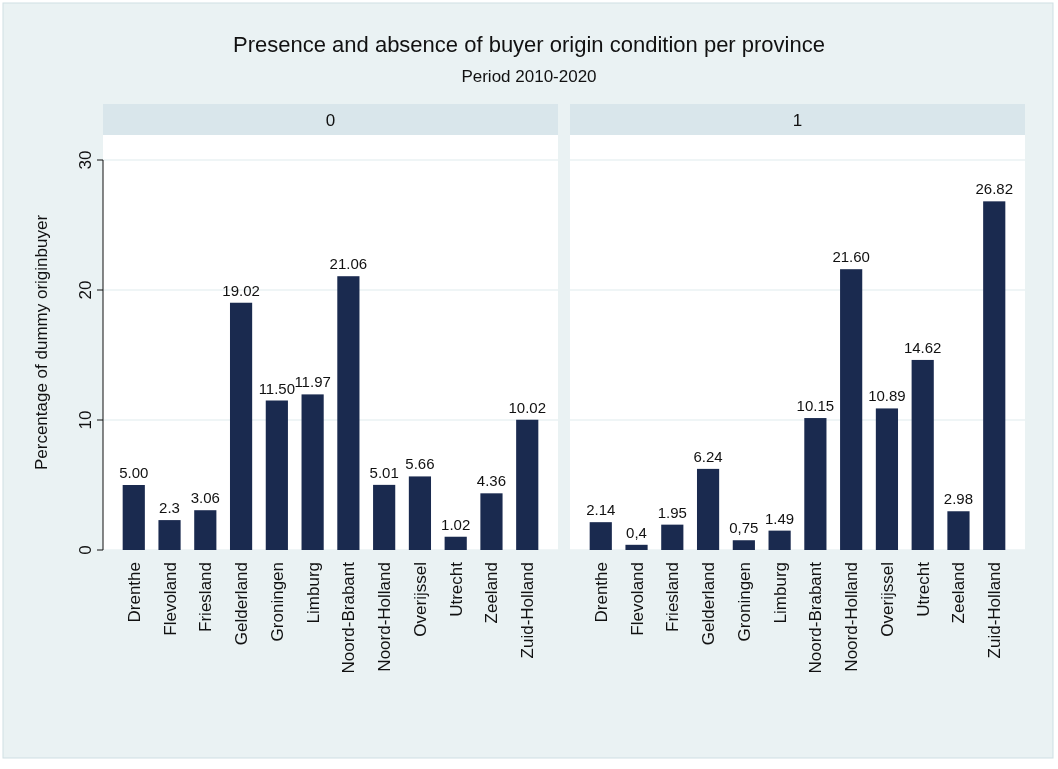 This screenshot has width=1058, height=769. Describe the element at coordinates (529, 44) in the screenshot. I see `text: Presence and absence of buyer origin condition per province` at that location.